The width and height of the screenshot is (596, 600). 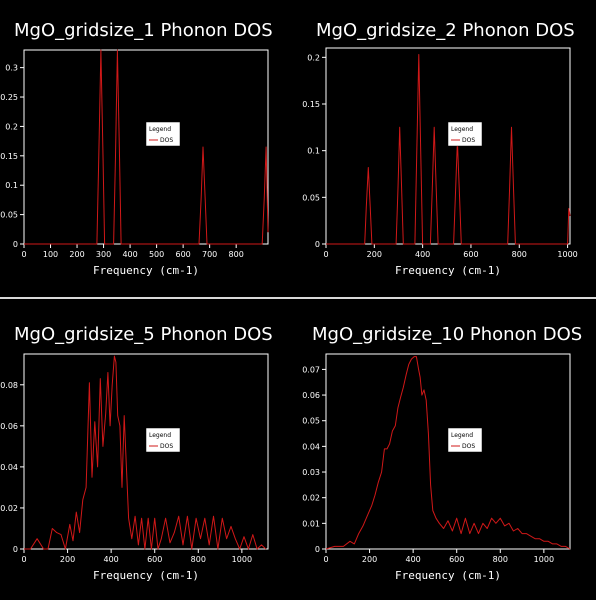 I want to click on x-tick-label: 700, so click(x=209, y=254).